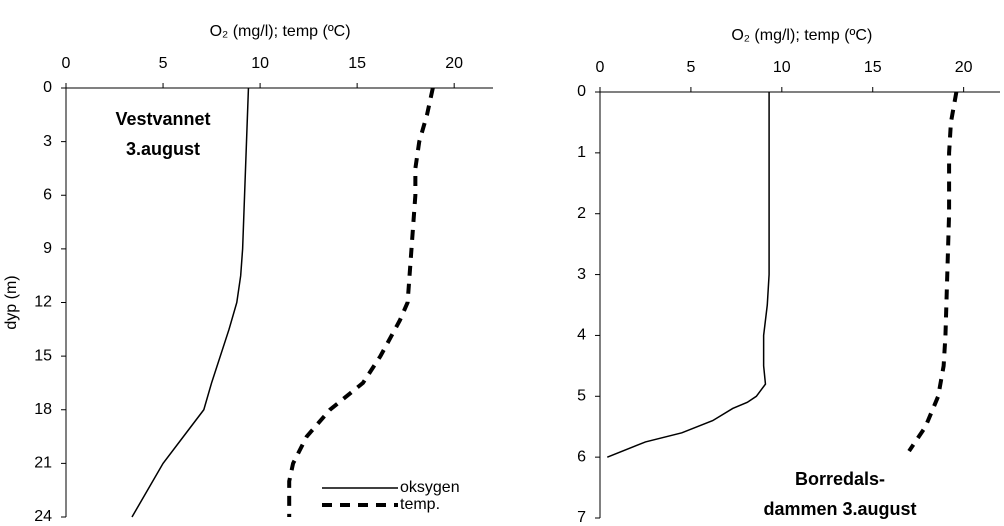 The height and width of the screenshot is (526, 1004). I want to click on y-tick-label: 24, so click(43, 516).